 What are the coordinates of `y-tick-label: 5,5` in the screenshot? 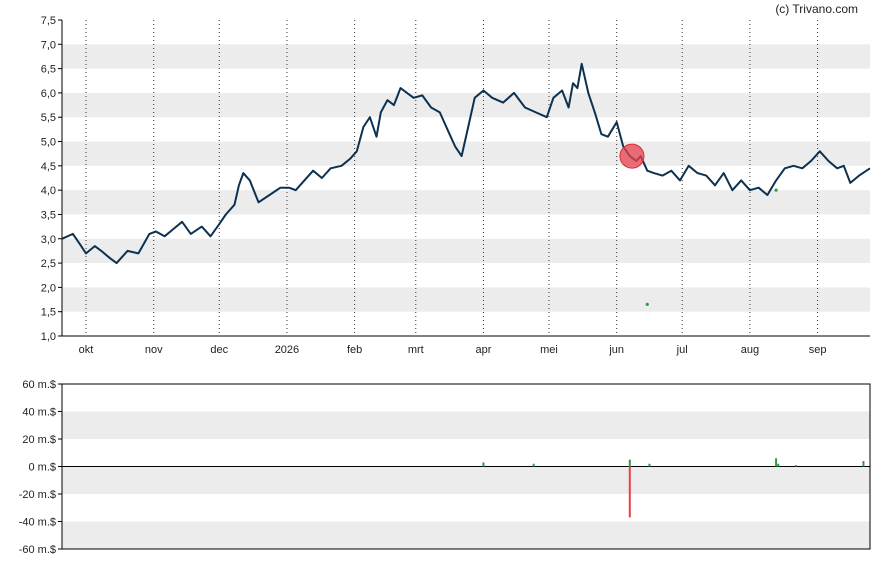 It's located at (48, 118).